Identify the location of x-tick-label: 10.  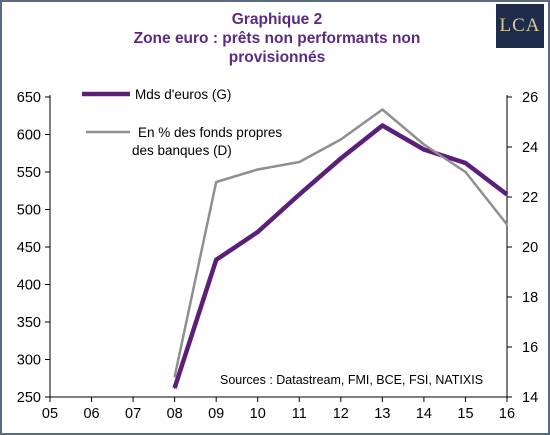
(258, 414).